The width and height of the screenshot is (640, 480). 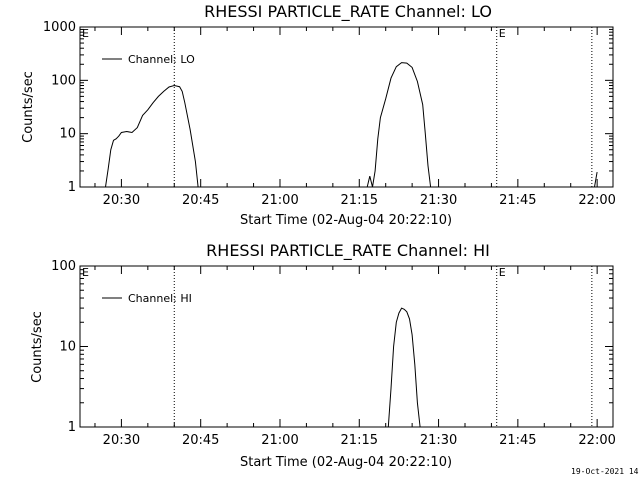 I want to click on chart-title: RHESSI PARTICLE_RATE Channel: LO, so click(x=348, y=12).